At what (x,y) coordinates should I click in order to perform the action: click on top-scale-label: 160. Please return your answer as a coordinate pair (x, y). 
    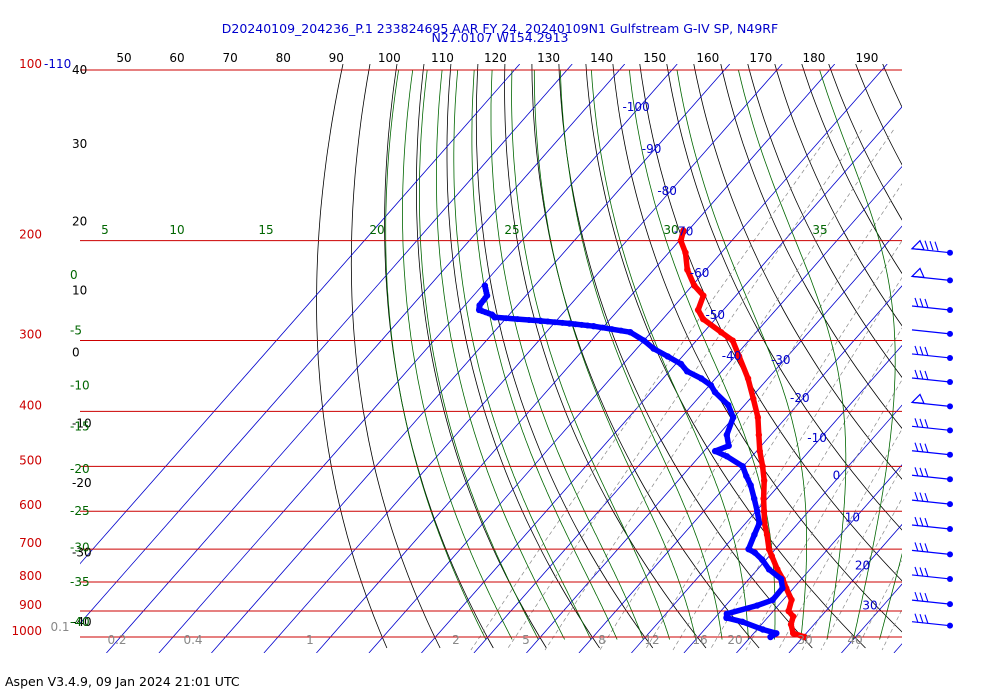
    Looking at the image, I should click on (707, 58).